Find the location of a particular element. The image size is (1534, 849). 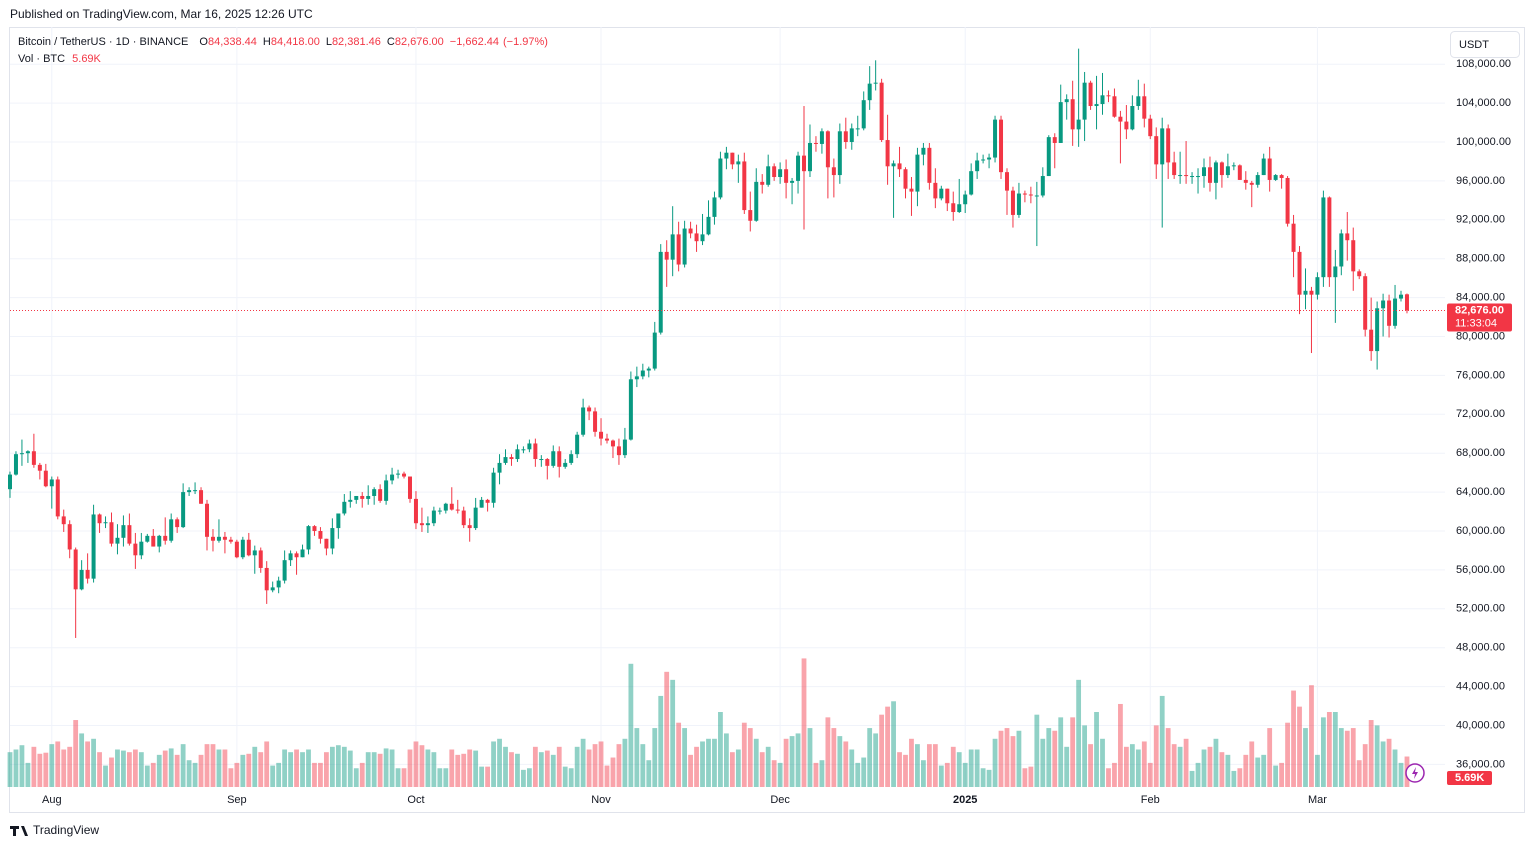

volume-tag-value: 5.69K is located at coordinates (1469, 778).